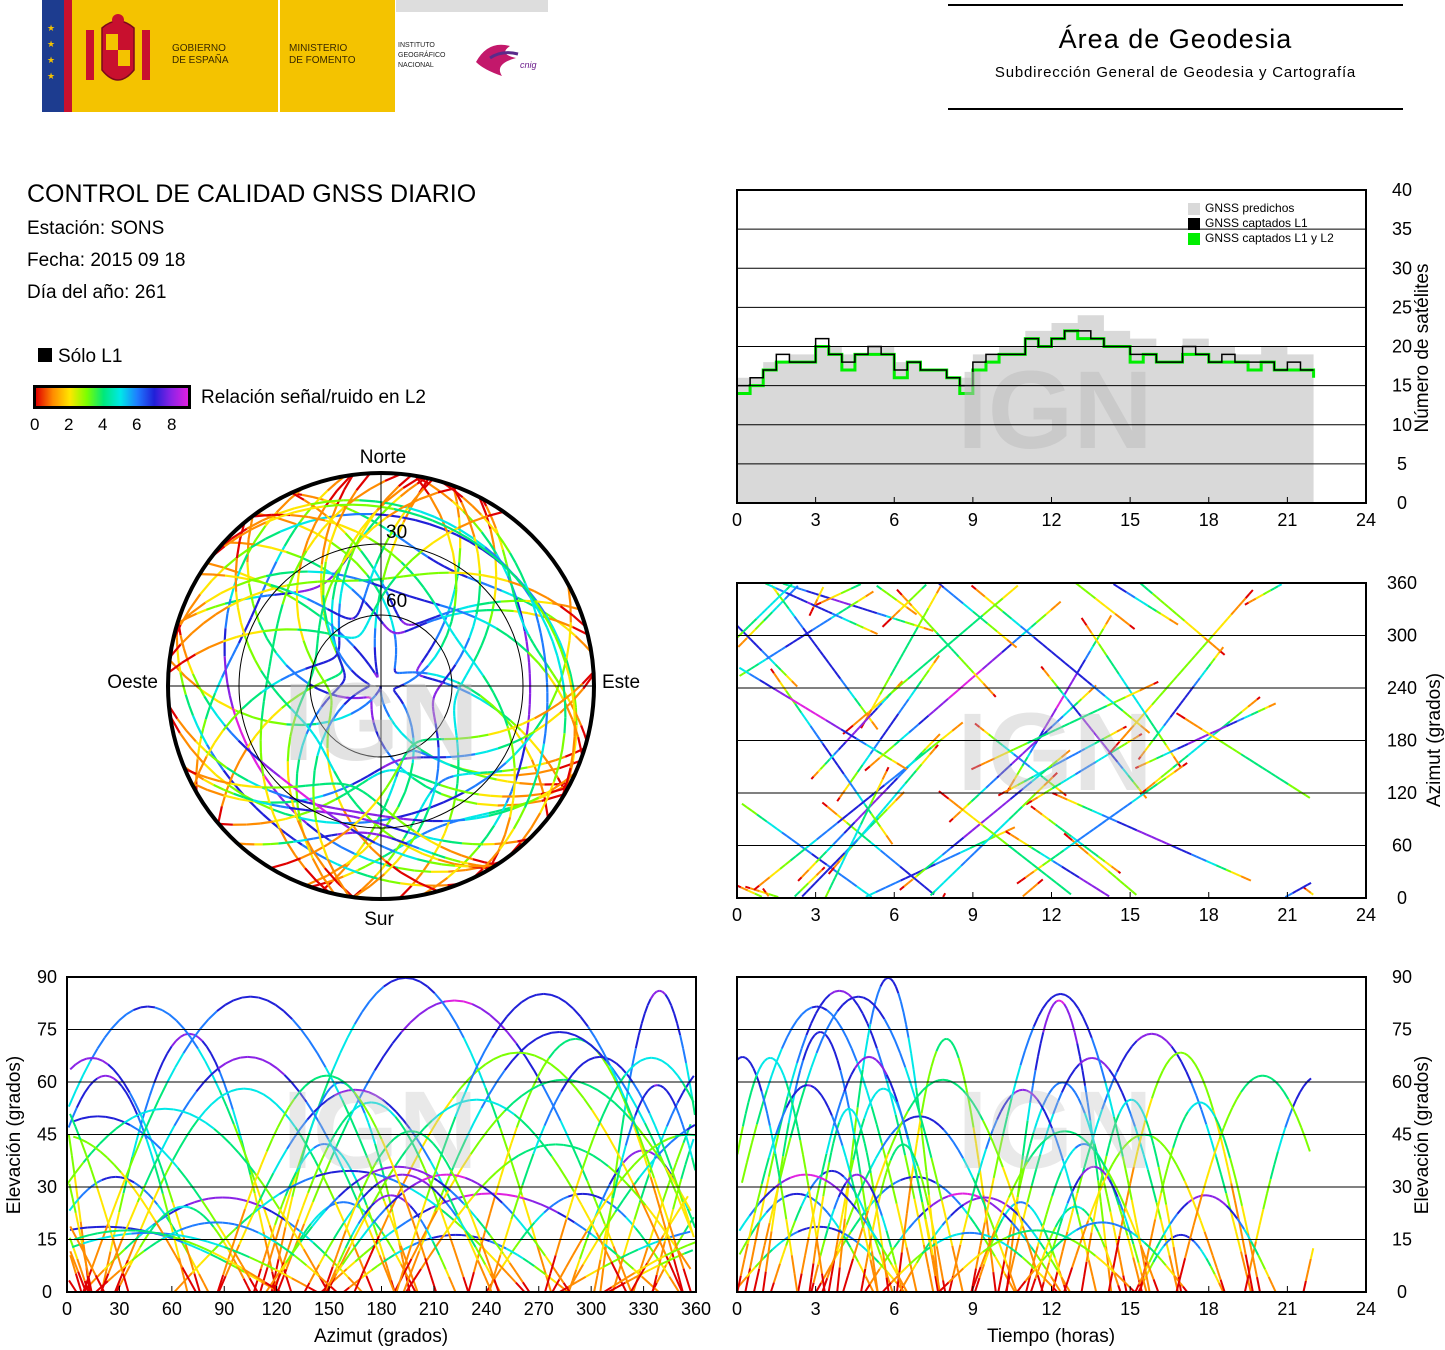 The height and width of the screenshot is (1350, 1445). What do you see at coordinates (1055, 752) in the screenshot?
I see `azimuth-time-watermark: IGN` at bounding box center [1055, 752].